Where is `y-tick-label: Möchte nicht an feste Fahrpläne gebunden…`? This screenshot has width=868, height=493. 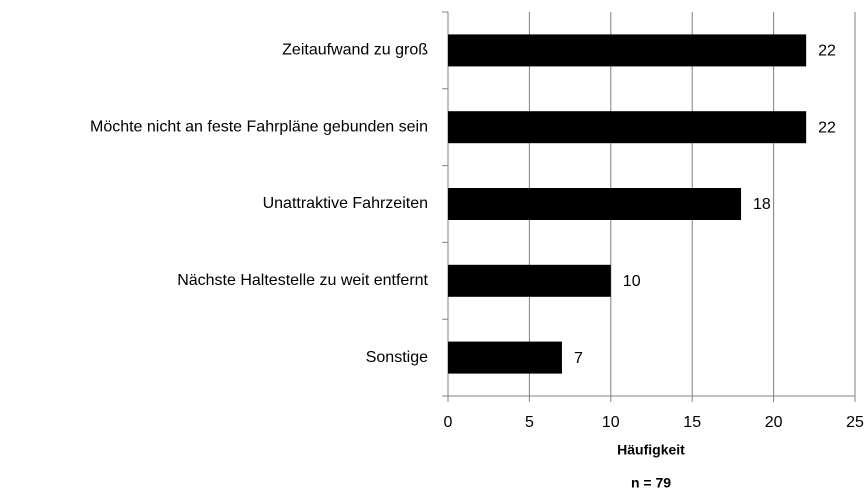 y-tick-label: Möchte nicht an feste Fahrpläne gebunden… is located at coordinates (259, 126).